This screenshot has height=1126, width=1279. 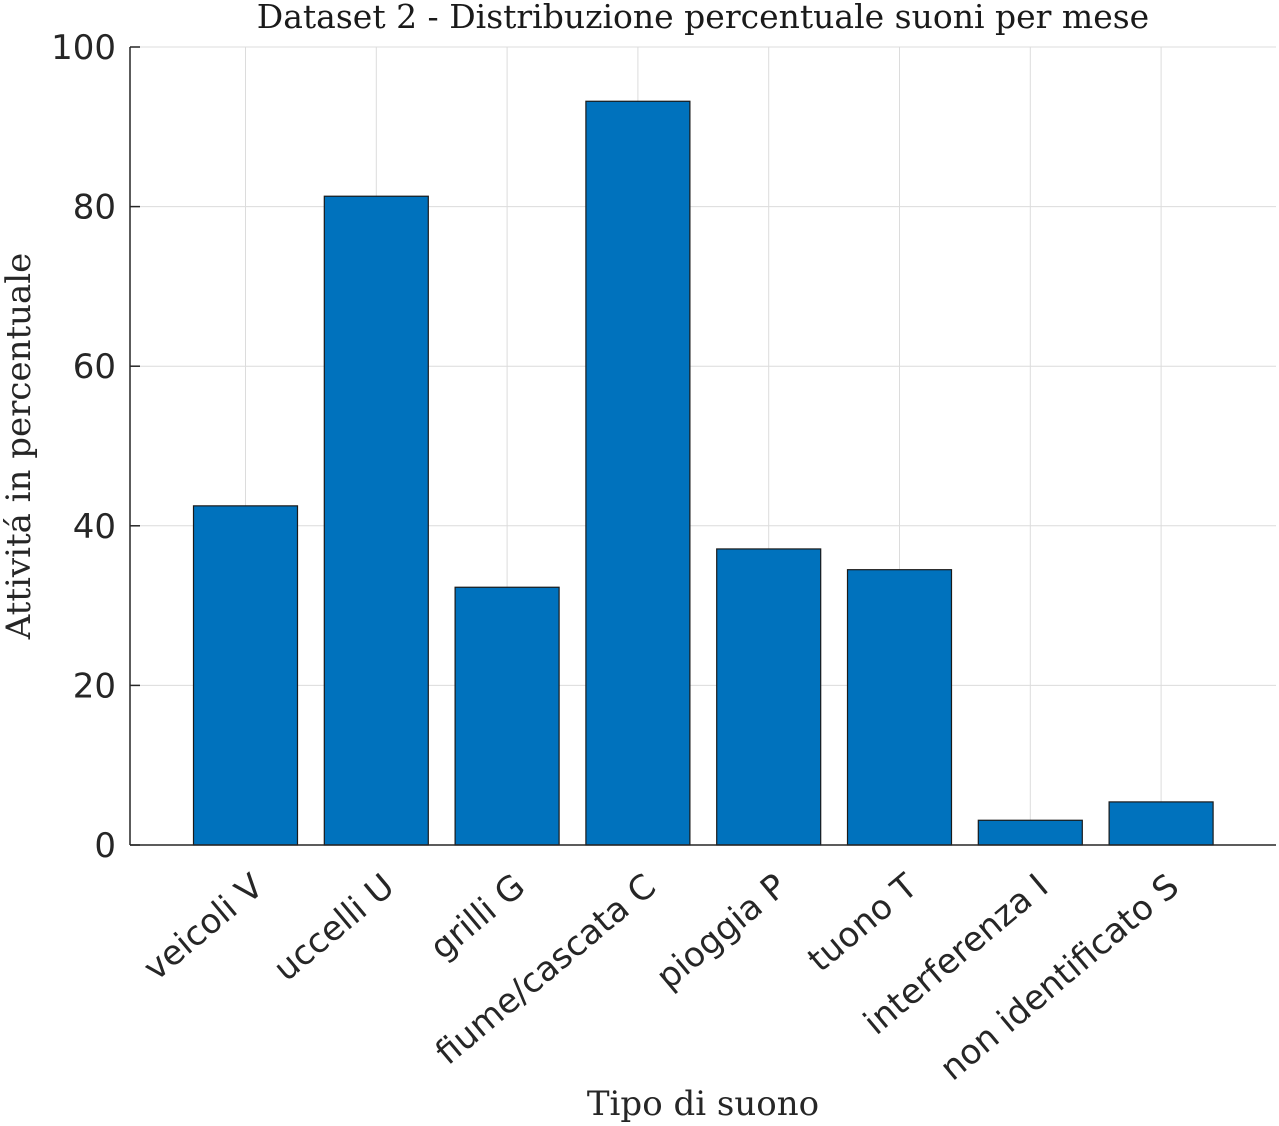 What do you see at coordinates (722, 931) in the screenshot?
I see `x-tick-label: pioggia P` at bounding box center [722, 931].